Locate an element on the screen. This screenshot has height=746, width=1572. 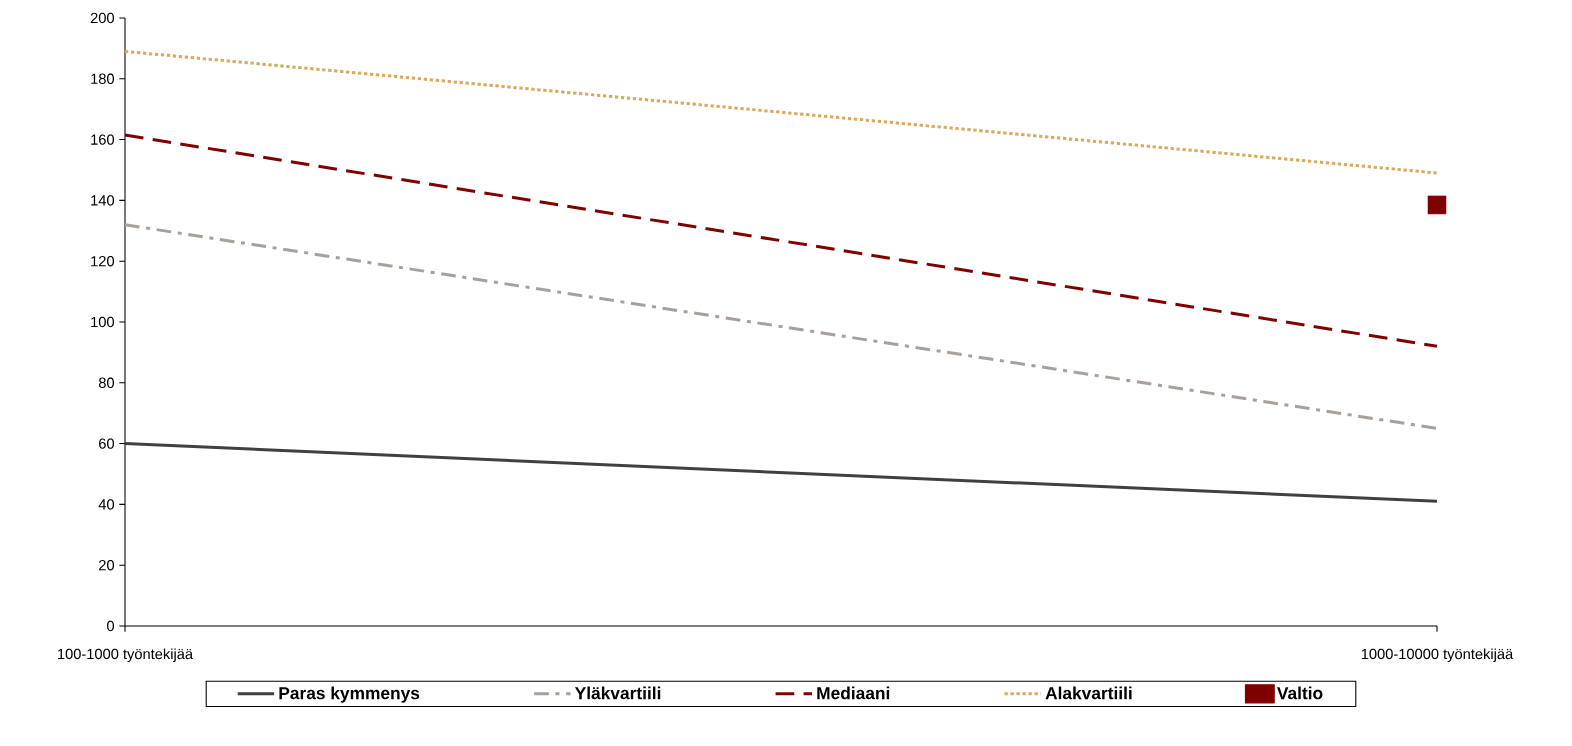
legend-label: Yläkvartiili is located at coordinates (617, 693).